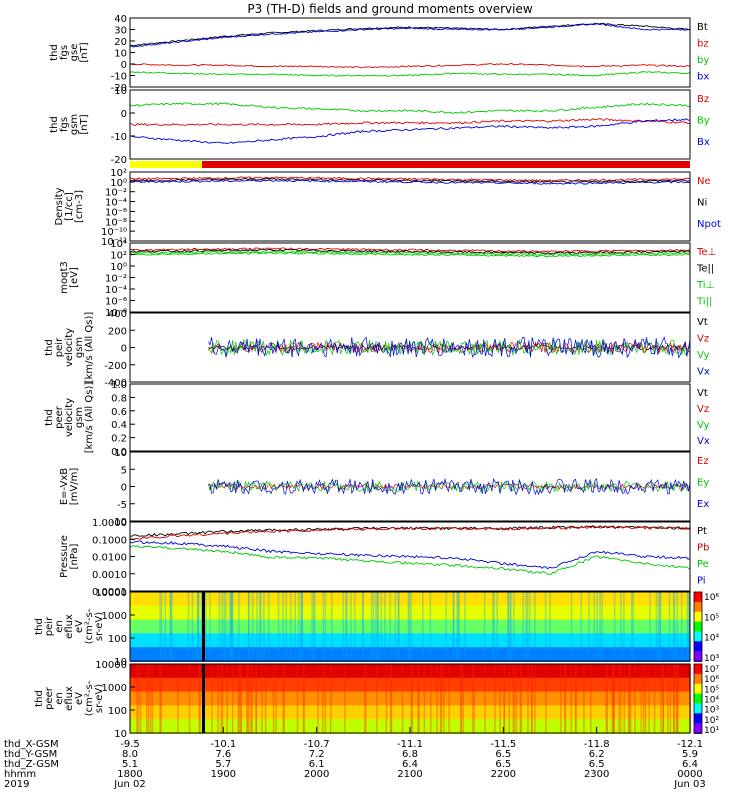 The height and width of the screenshot is (800, 750). Describe the element at coordinates (689, 784) in the screenshot. I see `x-date-label: Jun 03` at that location.